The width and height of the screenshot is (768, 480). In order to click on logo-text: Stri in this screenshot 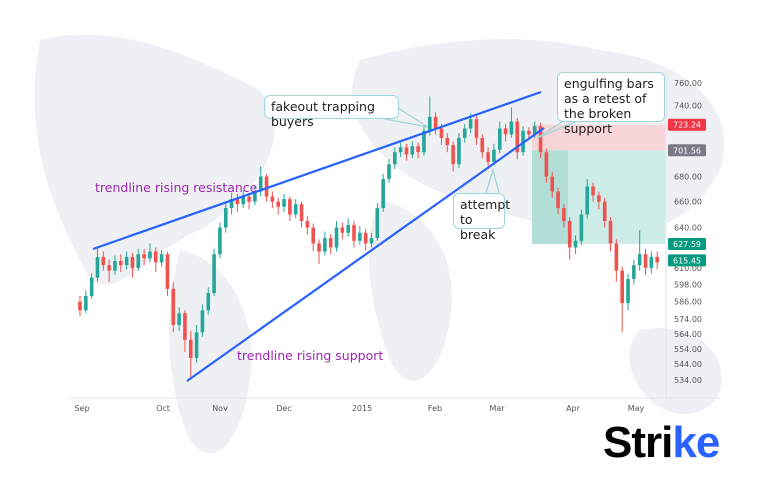, I will do `click(638, 442)`.